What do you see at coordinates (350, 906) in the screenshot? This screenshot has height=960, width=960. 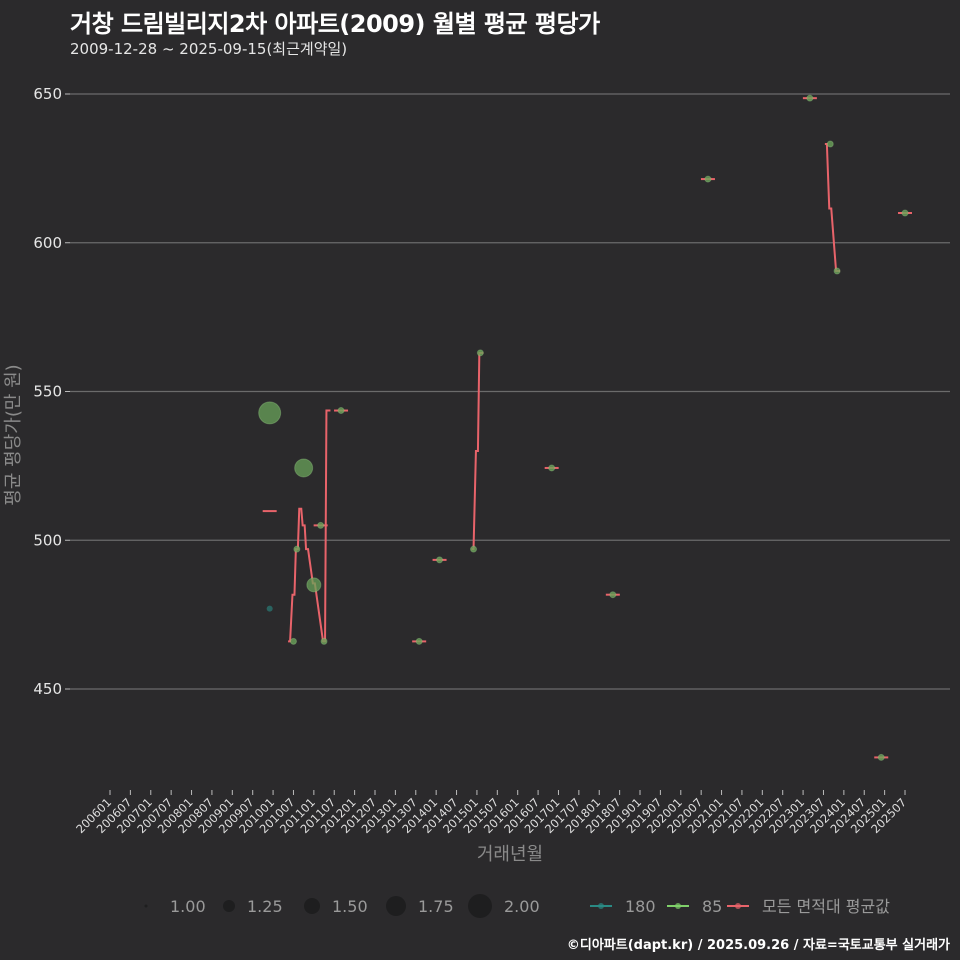 I see `legend-size-label: 1.50` at bounding box center [350, 906].